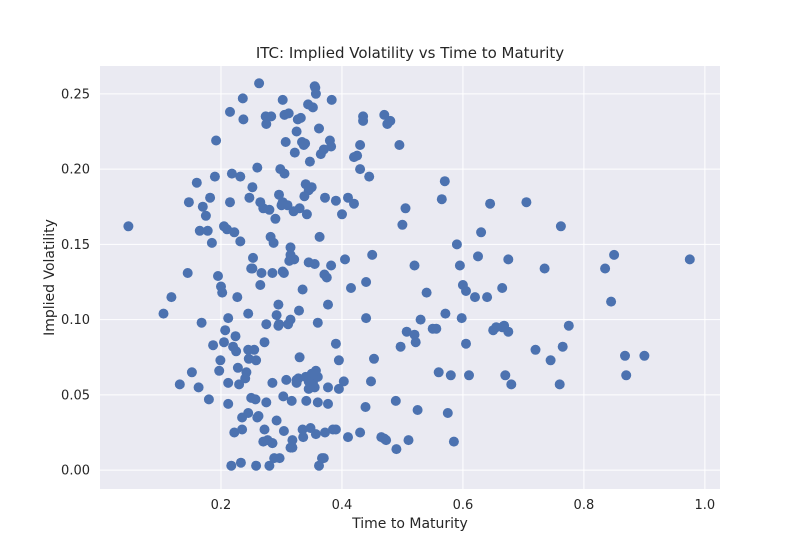 The height and width of the screenshot is (549, 800). What do you see at coordinates (75, 170) in the screenshot?
I see `y-tick-label: 0.20` at bounding box center [75, 170].